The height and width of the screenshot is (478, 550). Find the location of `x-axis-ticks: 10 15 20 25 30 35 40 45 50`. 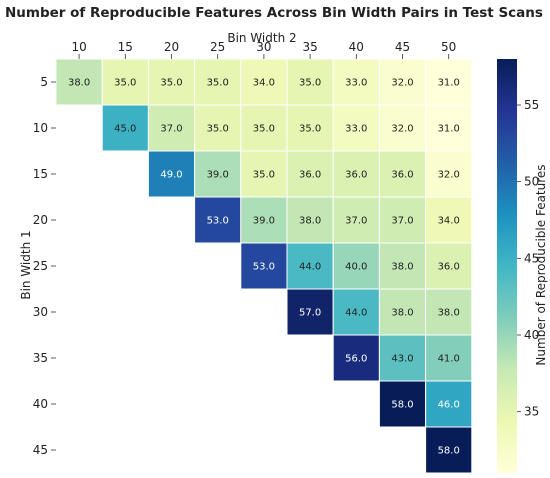

x-axis-ticks: 10 15 20 25 30 35 40 45 50 is located at coordinates (263, 49).